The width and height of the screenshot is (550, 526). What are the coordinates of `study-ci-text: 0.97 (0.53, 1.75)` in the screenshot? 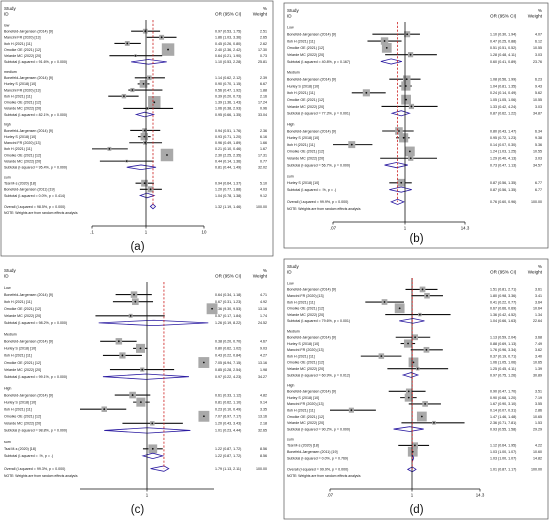 It's located at (228, 31).